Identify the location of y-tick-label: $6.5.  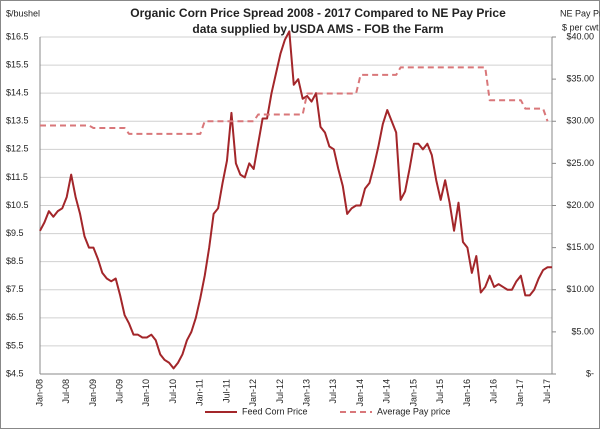
(15, 317).